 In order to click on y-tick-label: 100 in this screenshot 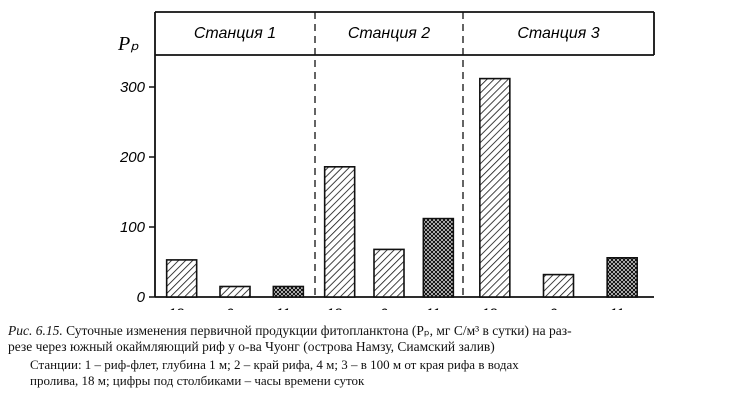, I will do `click(133, 227)`.